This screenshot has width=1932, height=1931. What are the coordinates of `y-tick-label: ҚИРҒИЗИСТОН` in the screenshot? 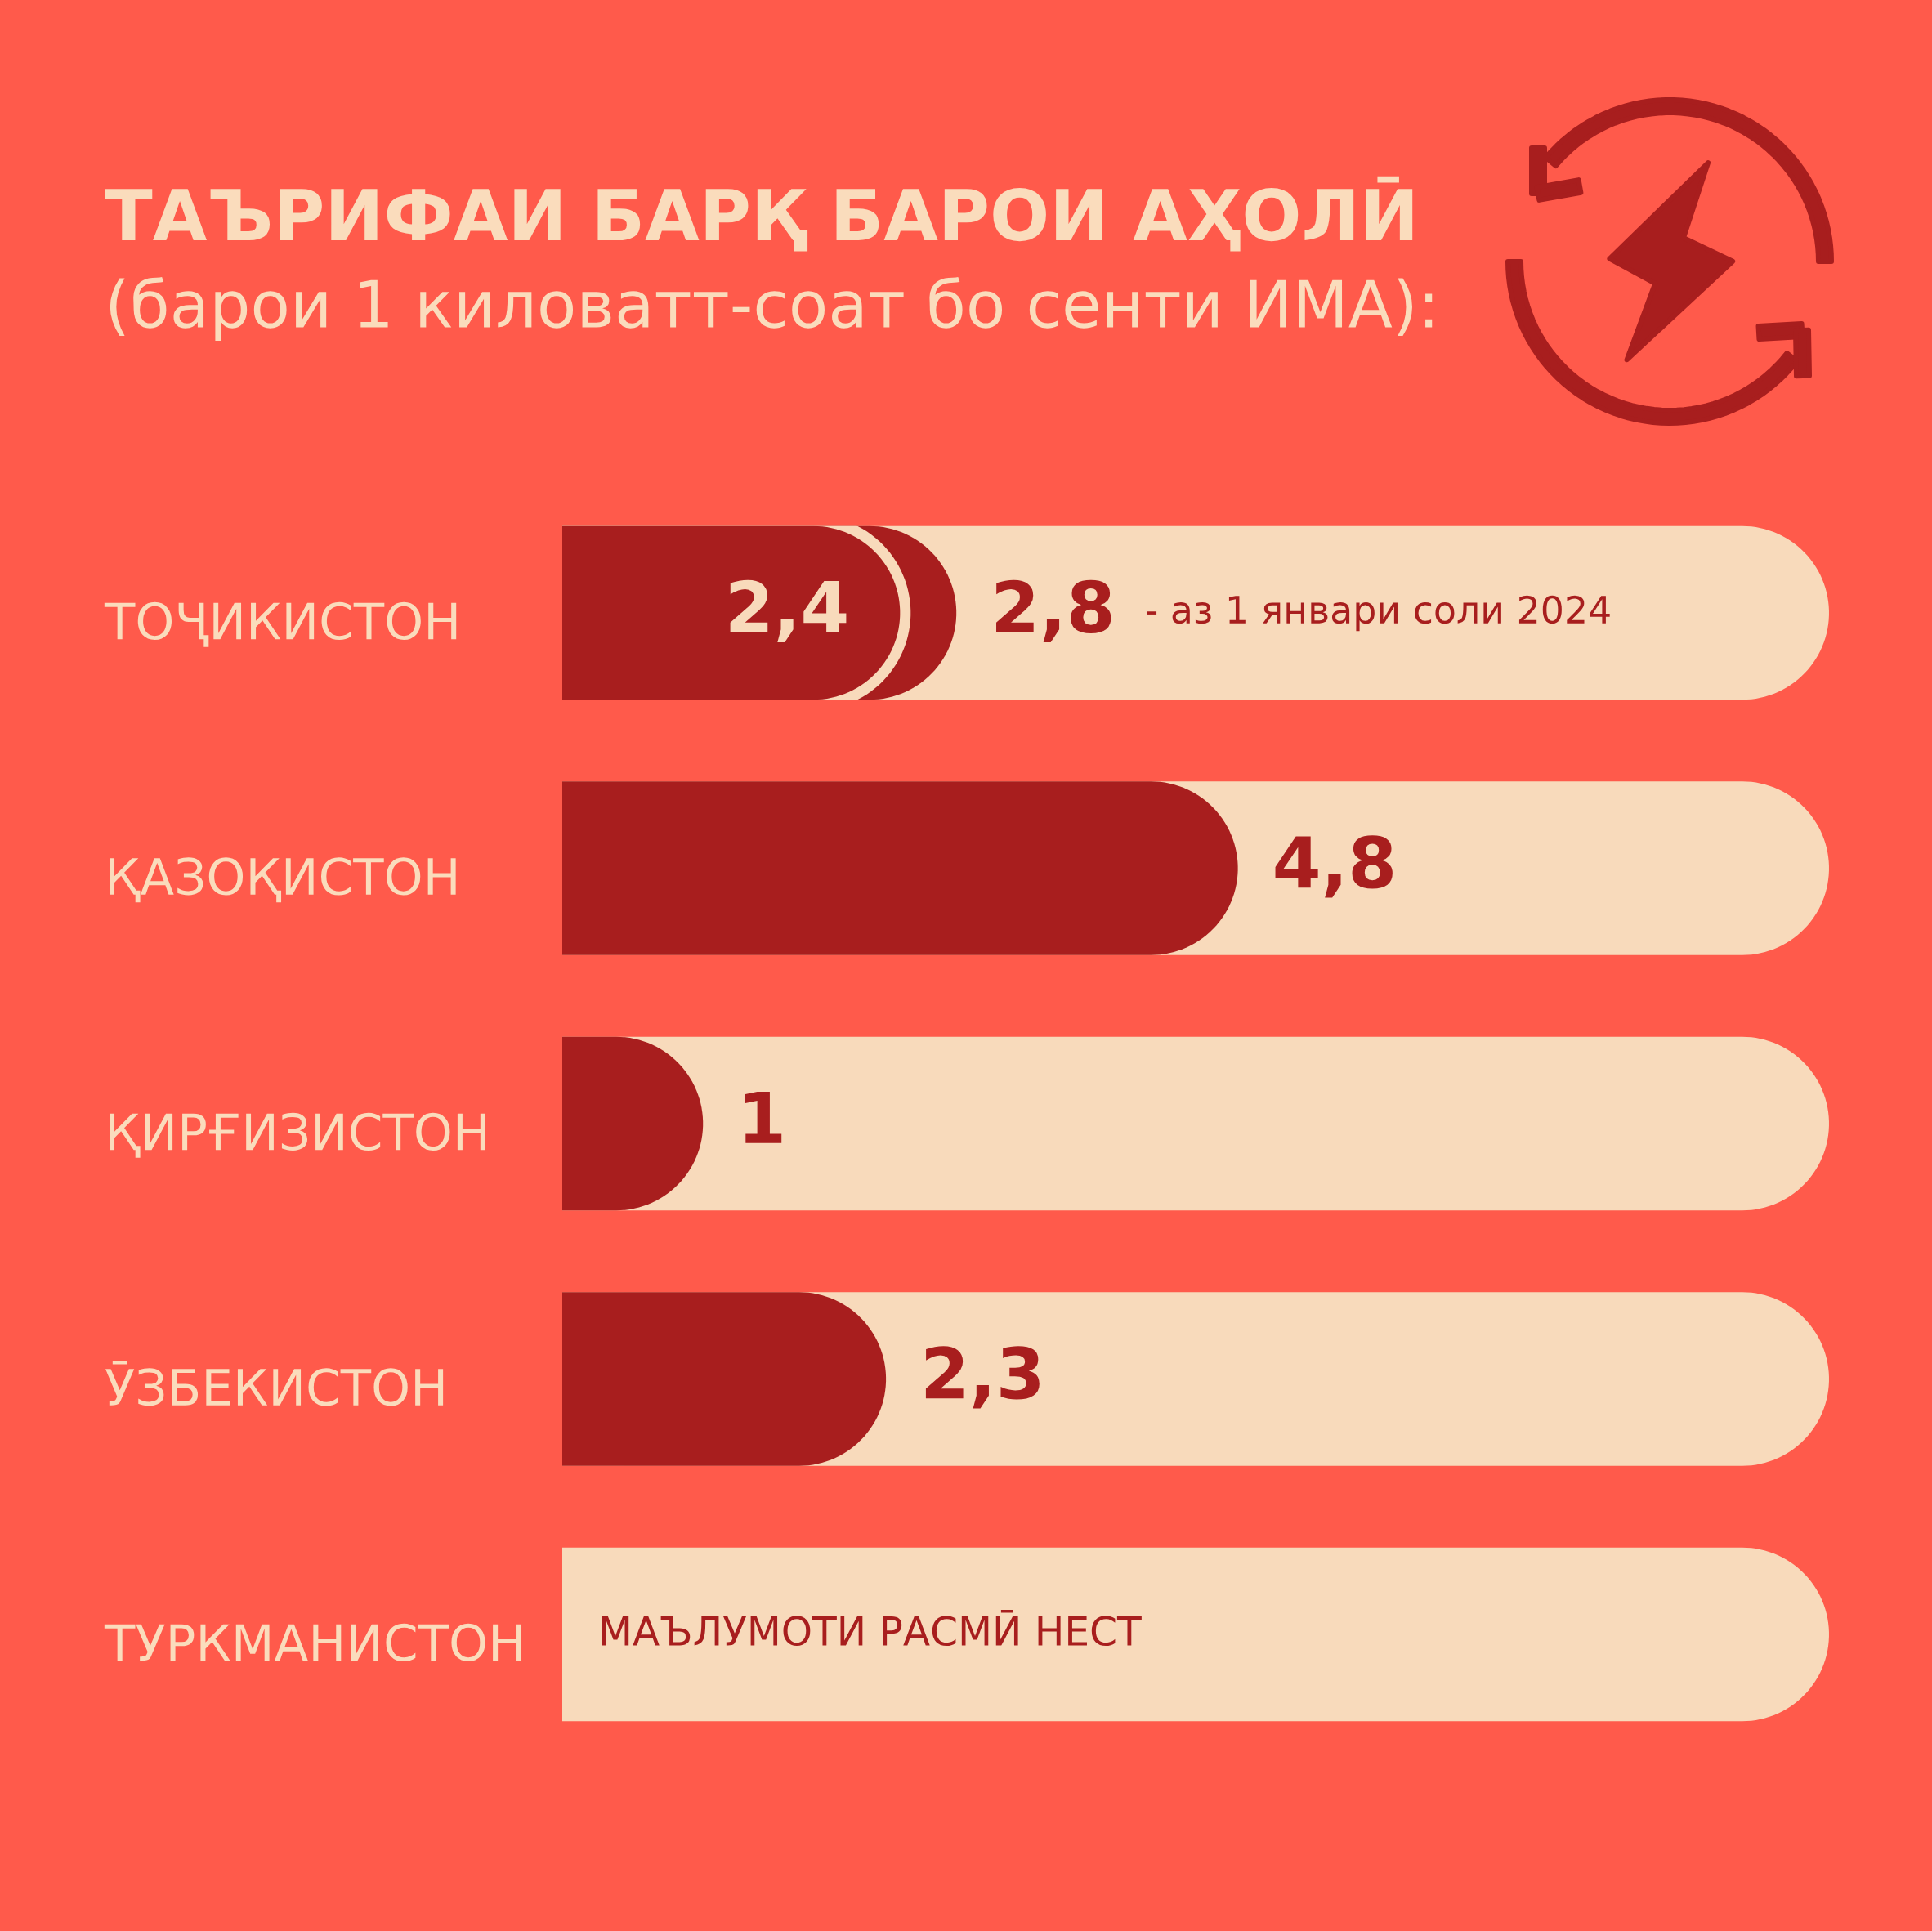 It's located at (297, 1135).